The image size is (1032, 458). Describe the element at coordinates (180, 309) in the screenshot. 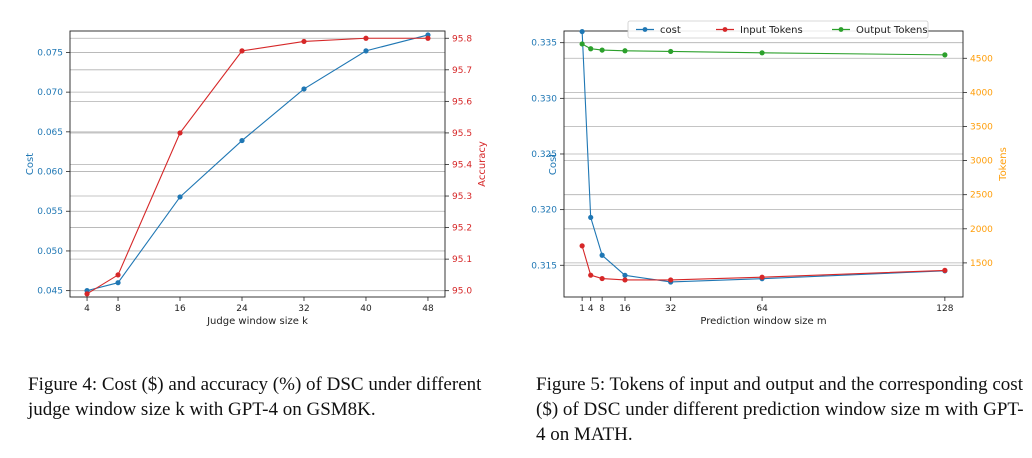

I see `x-tick-label-2: 16` at that location.